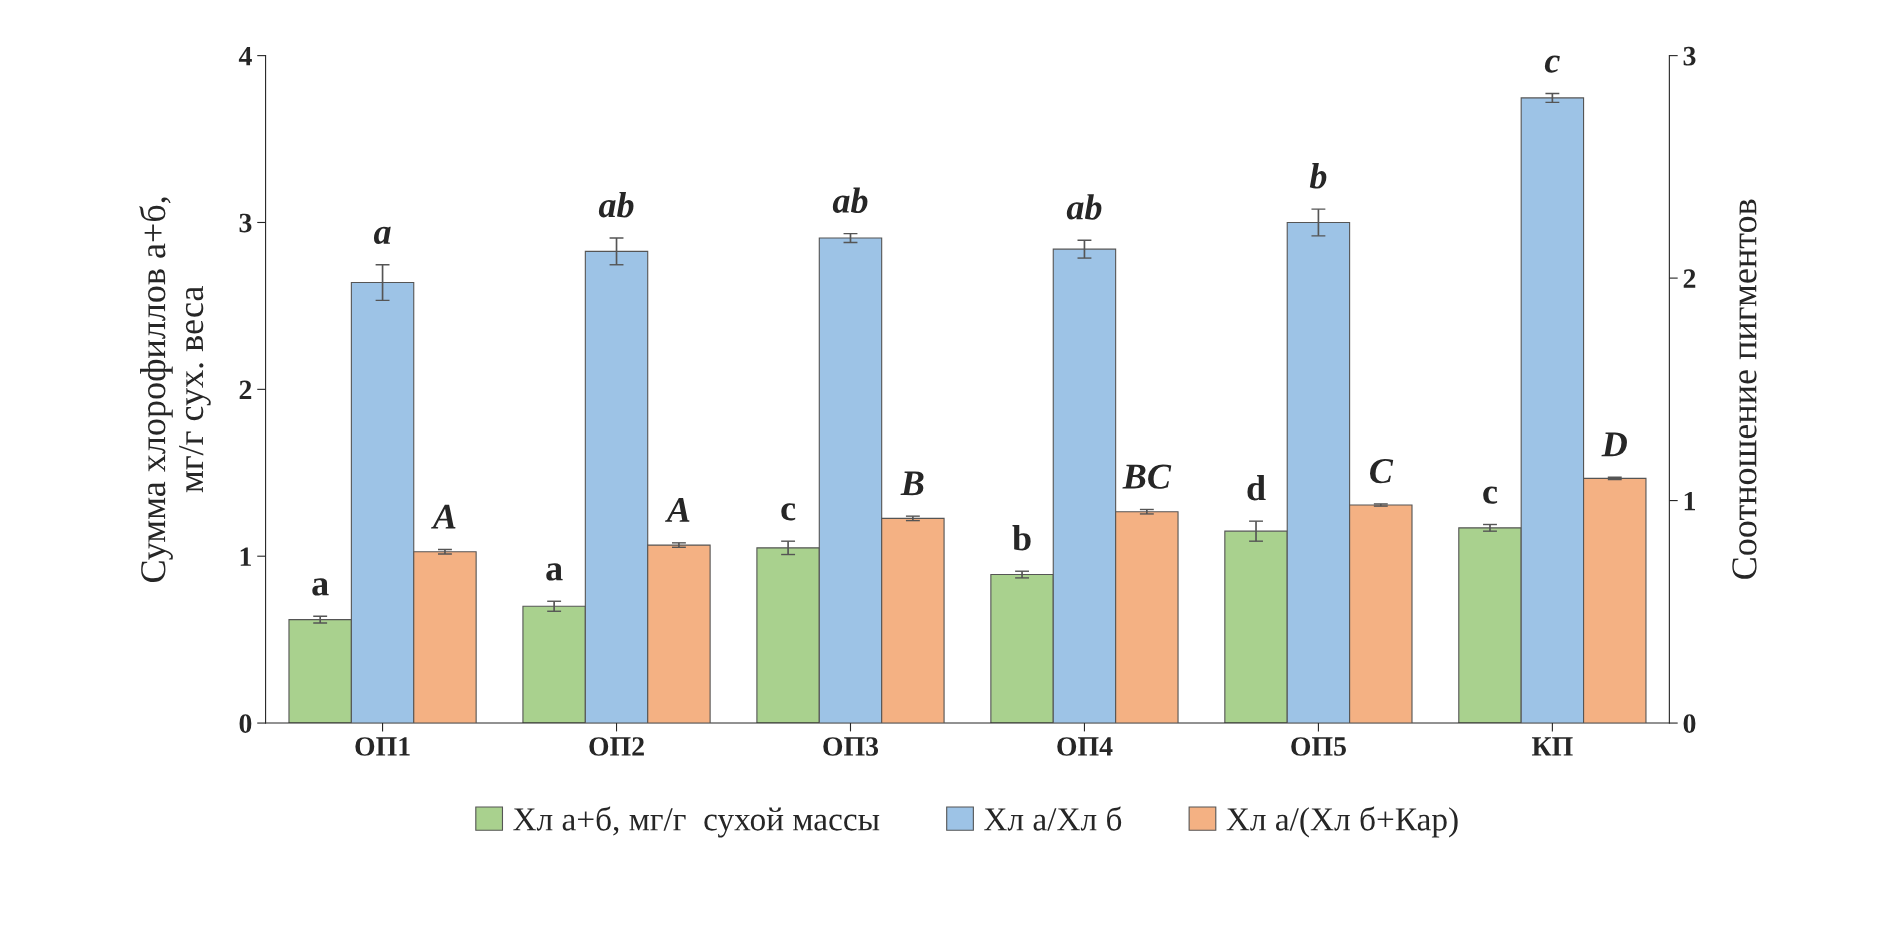 This screenshot has width=1897, height=927. Describe the element at coordinates (245, 56) in the screenshot. I see `y-tick-label: 4` at that location.